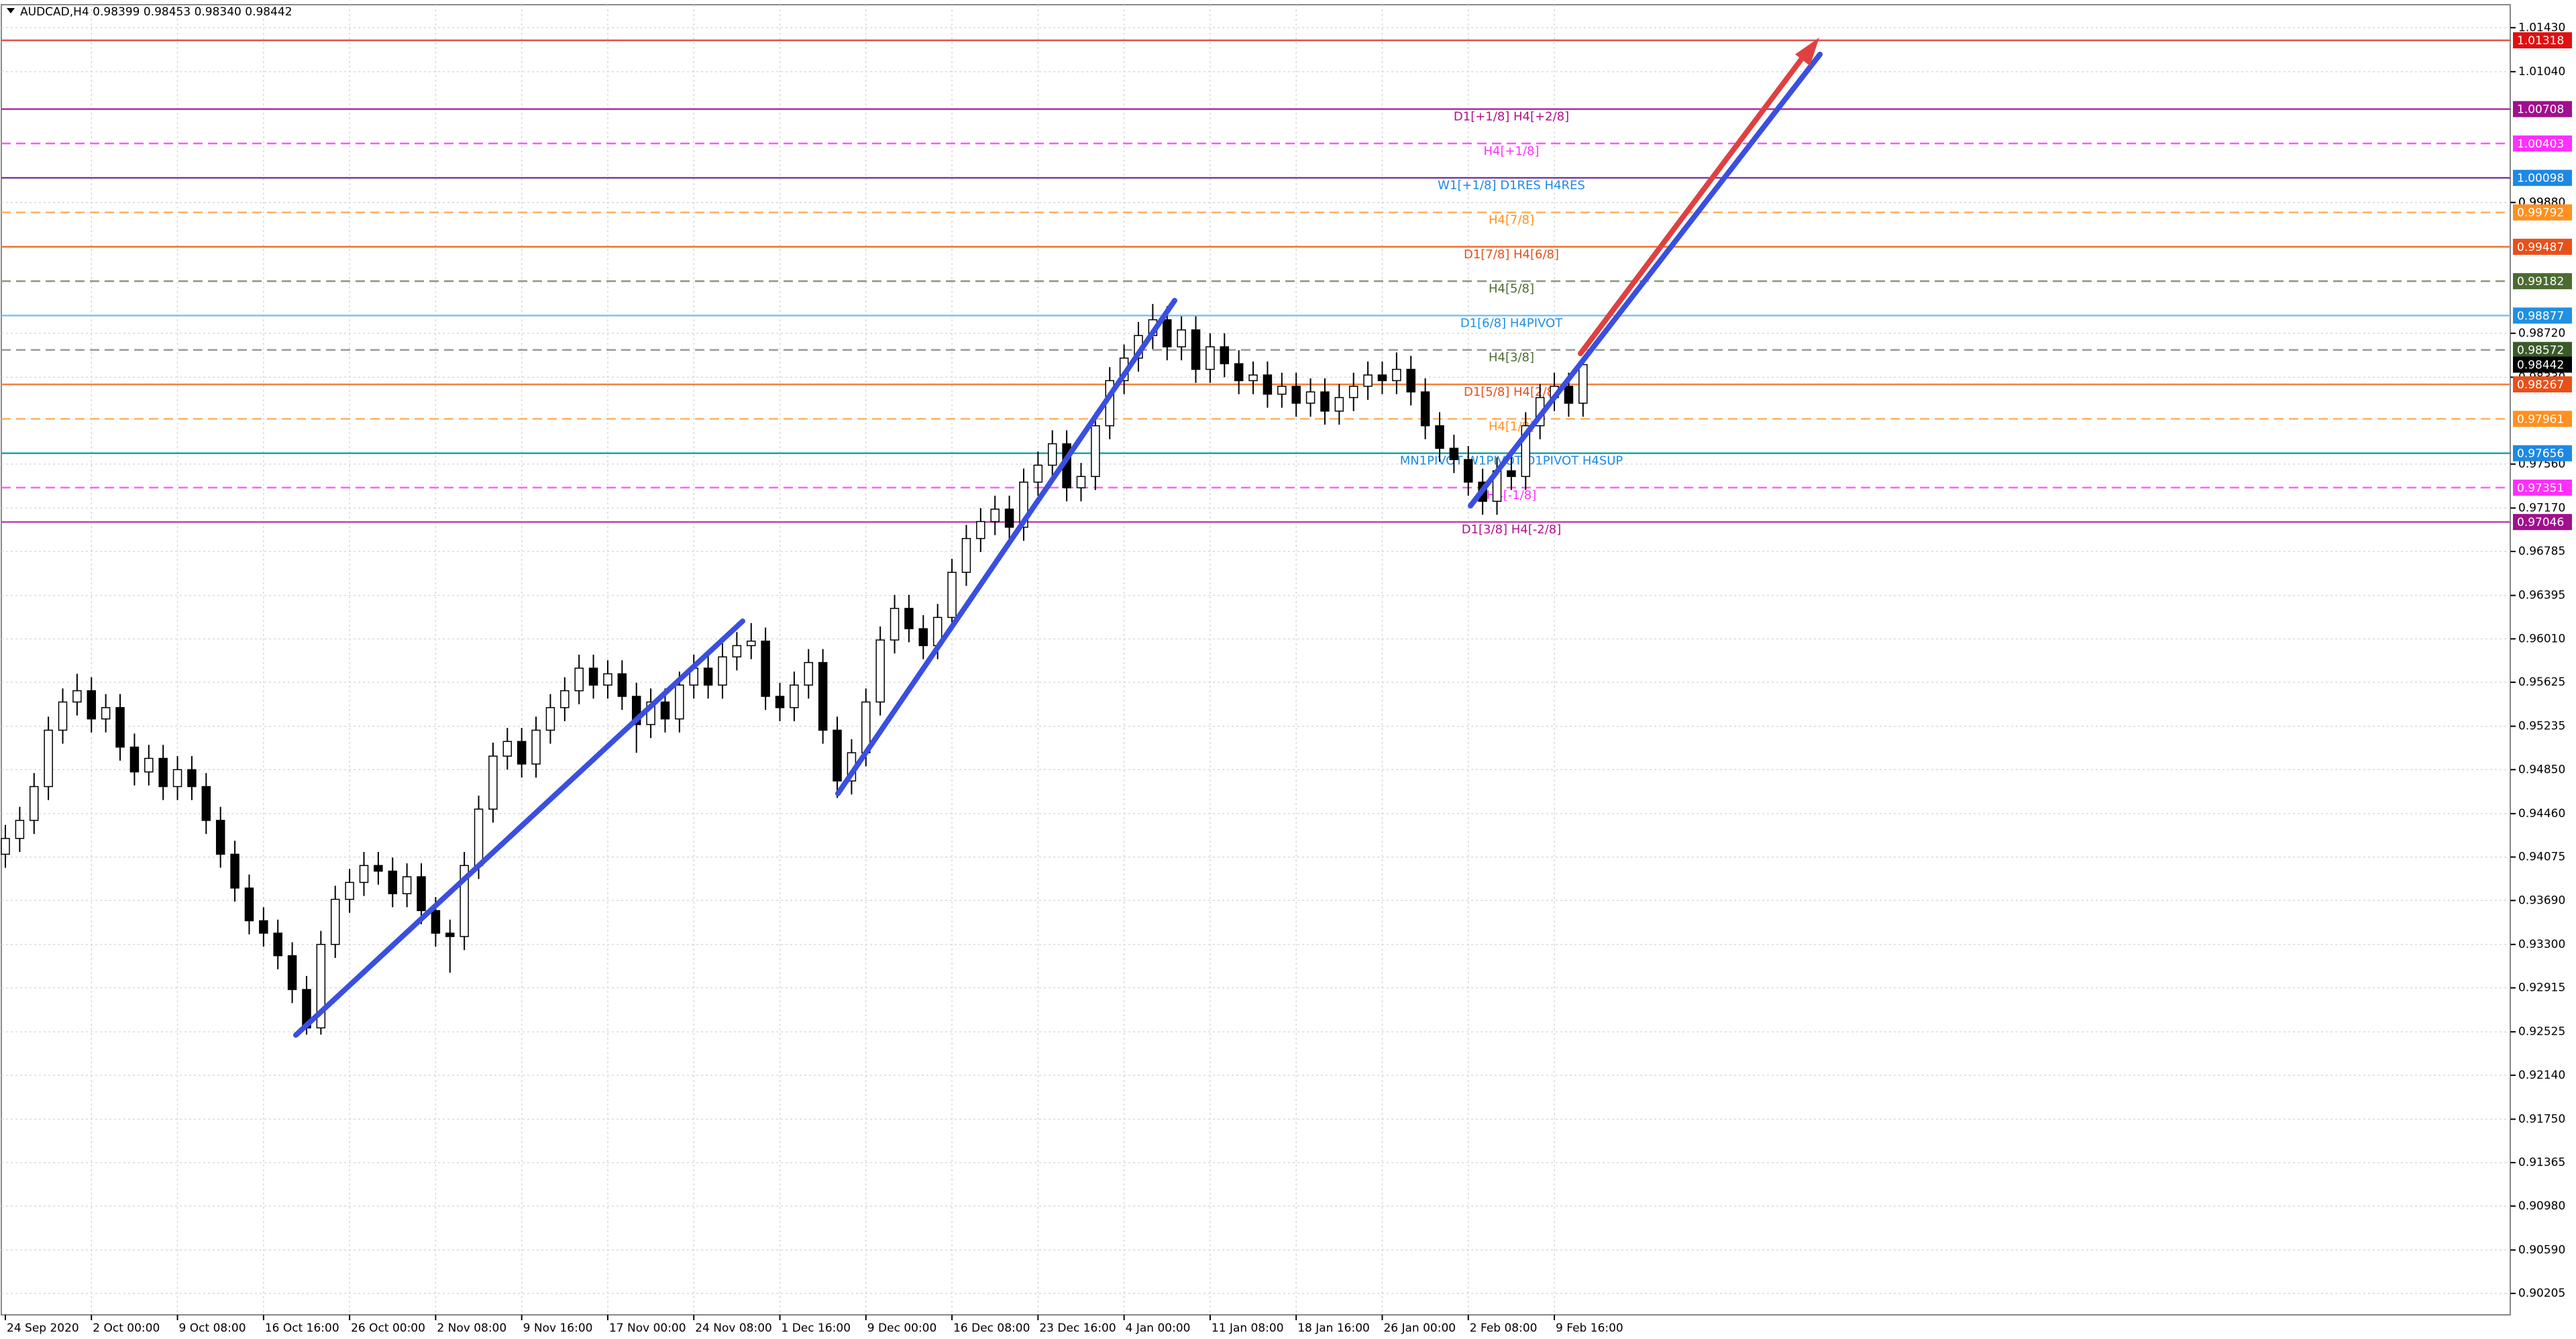  I want to click on arrow-shaft, so click(1692, 204).